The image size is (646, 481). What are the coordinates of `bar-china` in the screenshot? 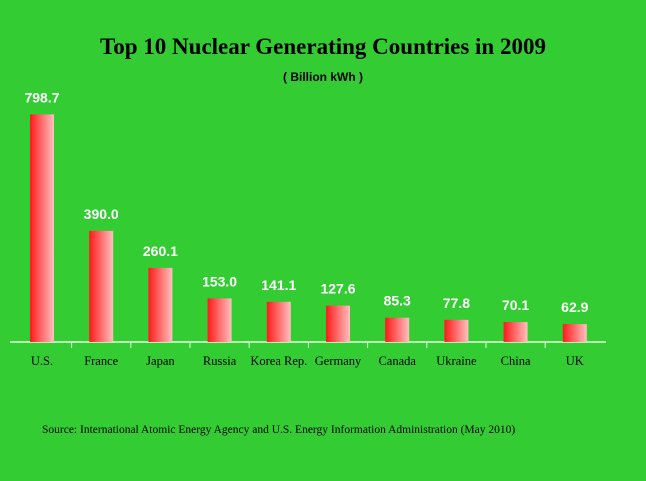 It's located at (515, 332).